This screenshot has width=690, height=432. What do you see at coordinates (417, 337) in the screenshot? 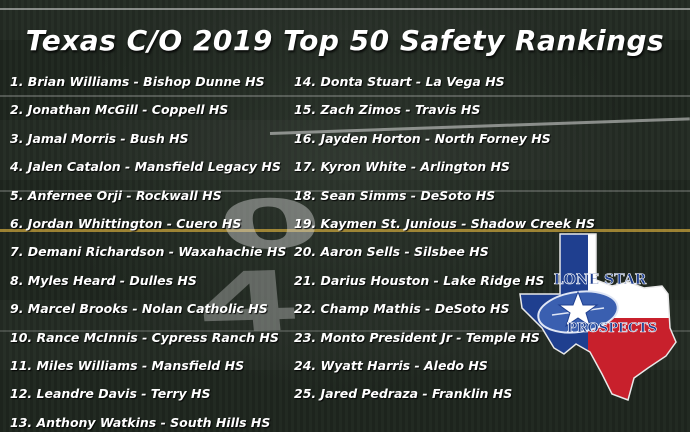
I see `ranking-item: 23. Monto President Jr - Temple HS` at bounding box center [417, 337].